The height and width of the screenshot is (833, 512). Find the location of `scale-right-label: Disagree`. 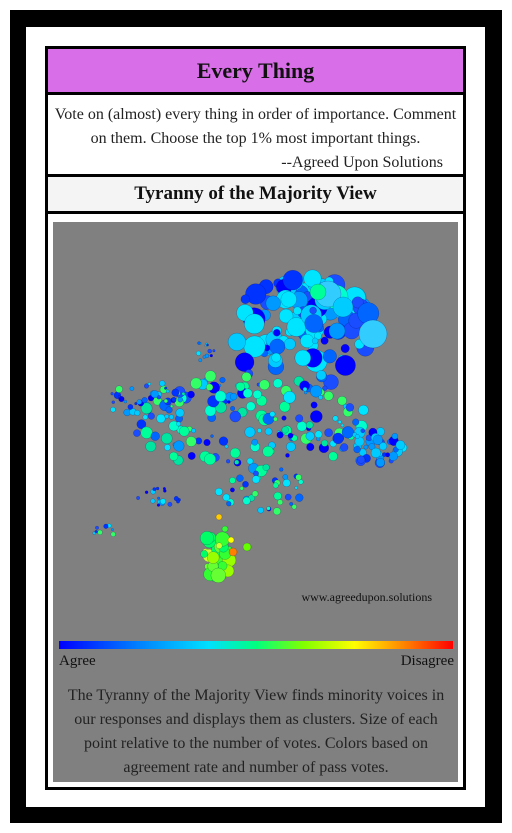

scale-right-label: Disagree is located at coordinates (427, 661).